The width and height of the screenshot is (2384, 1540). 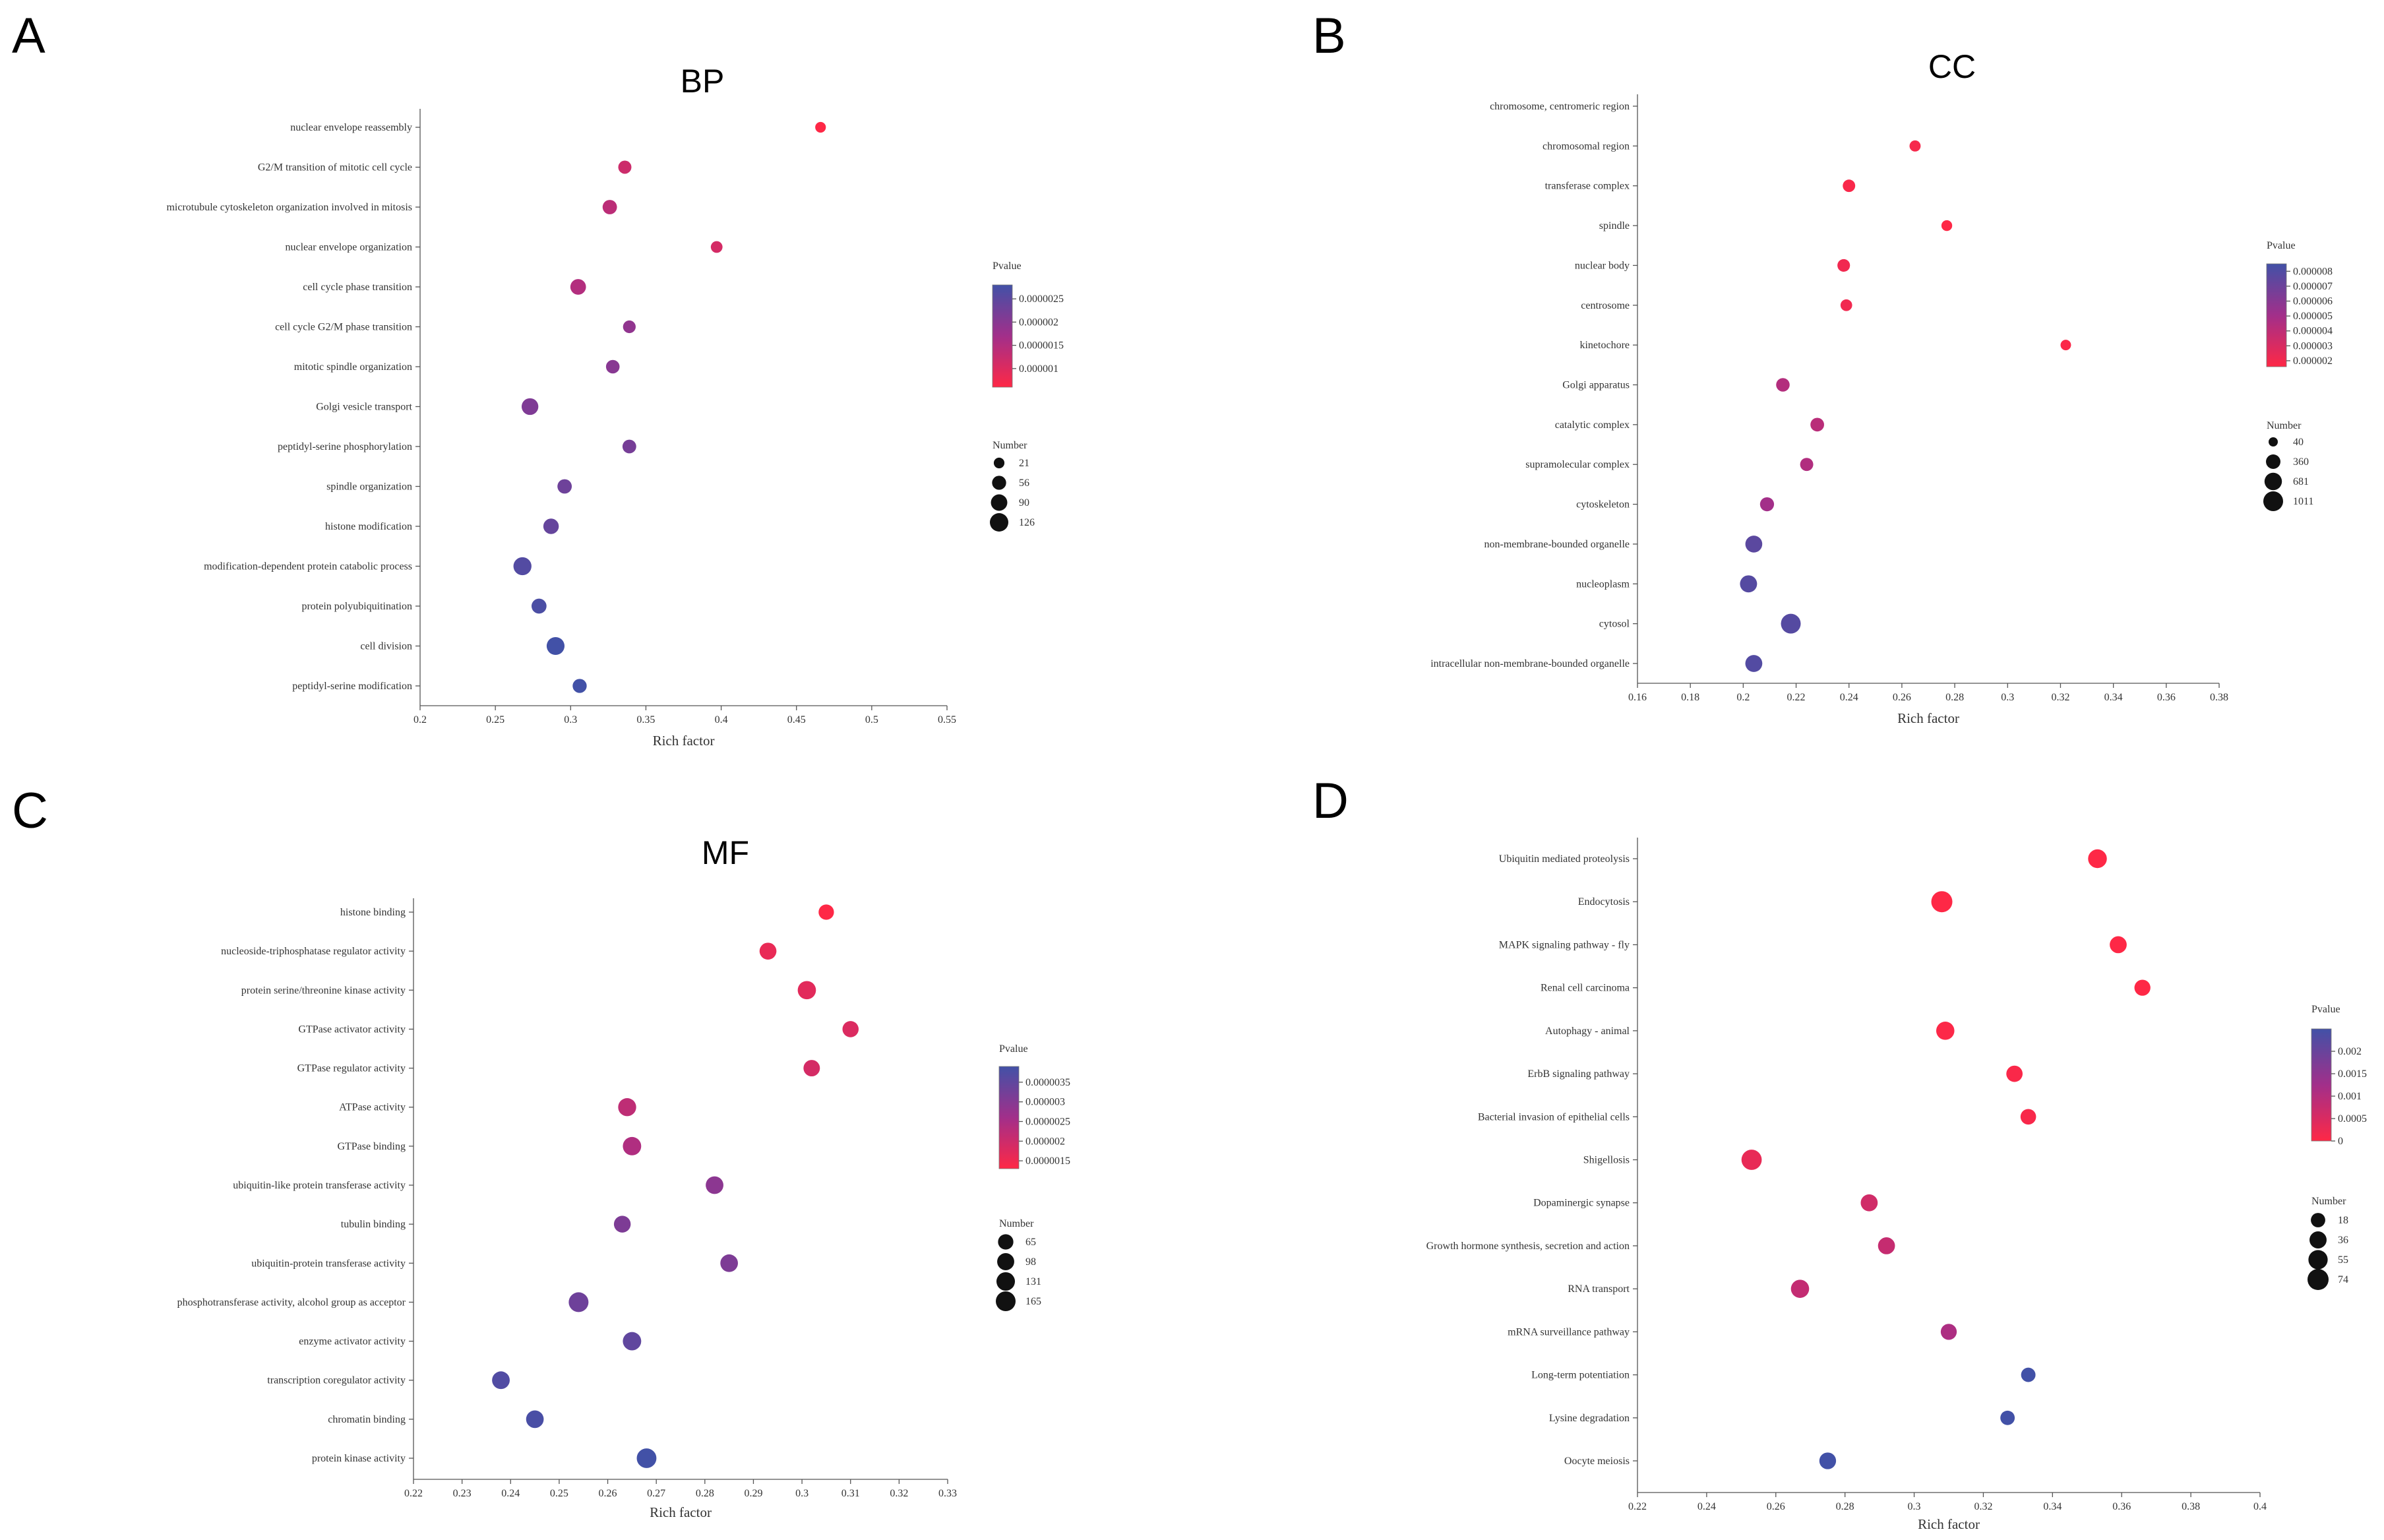 I want to click on panel-letter-a: A, so click(x=29, y=36).